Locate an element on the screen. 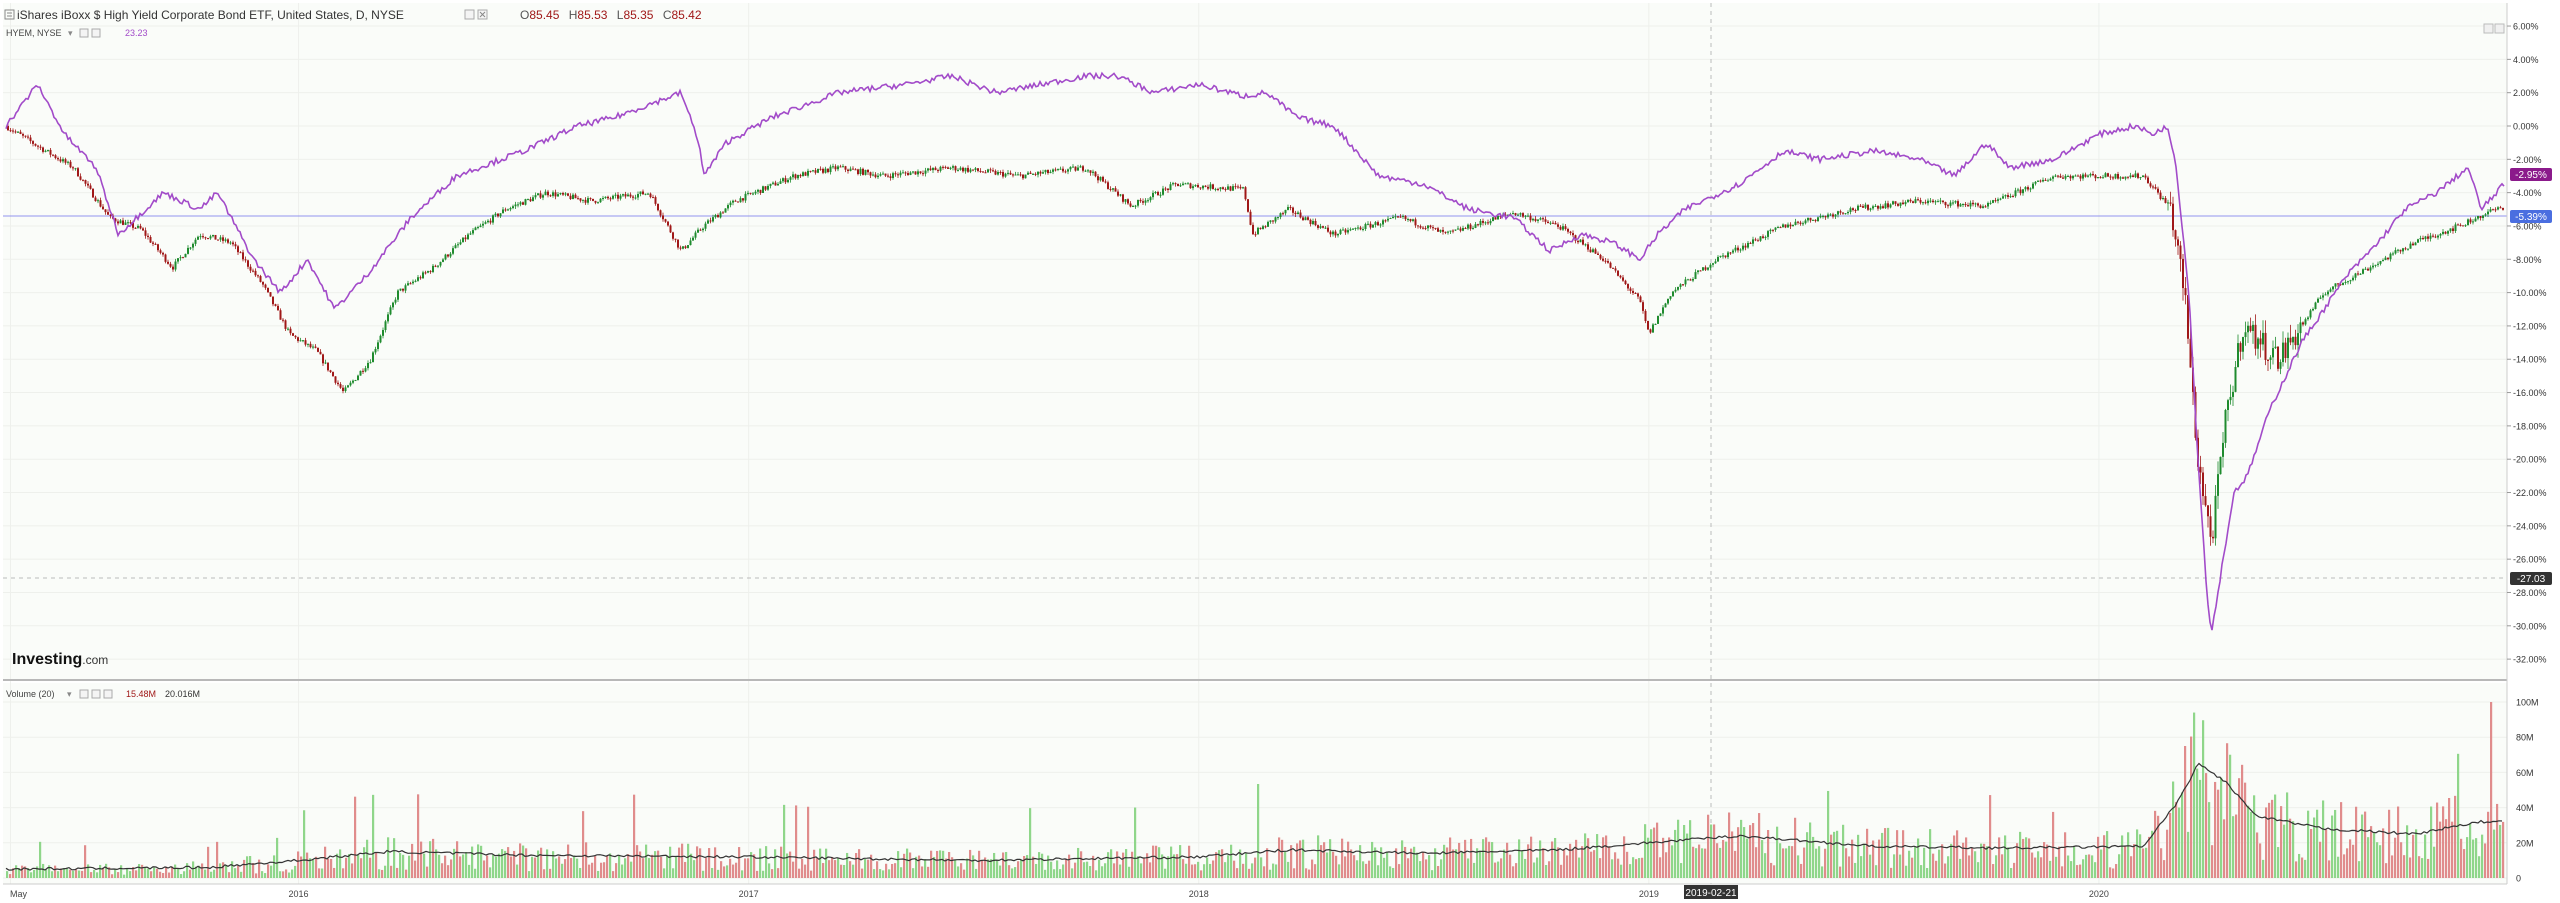 The image size is (2560, 903). compare-settings-icon is located at coordinates (84, 33).